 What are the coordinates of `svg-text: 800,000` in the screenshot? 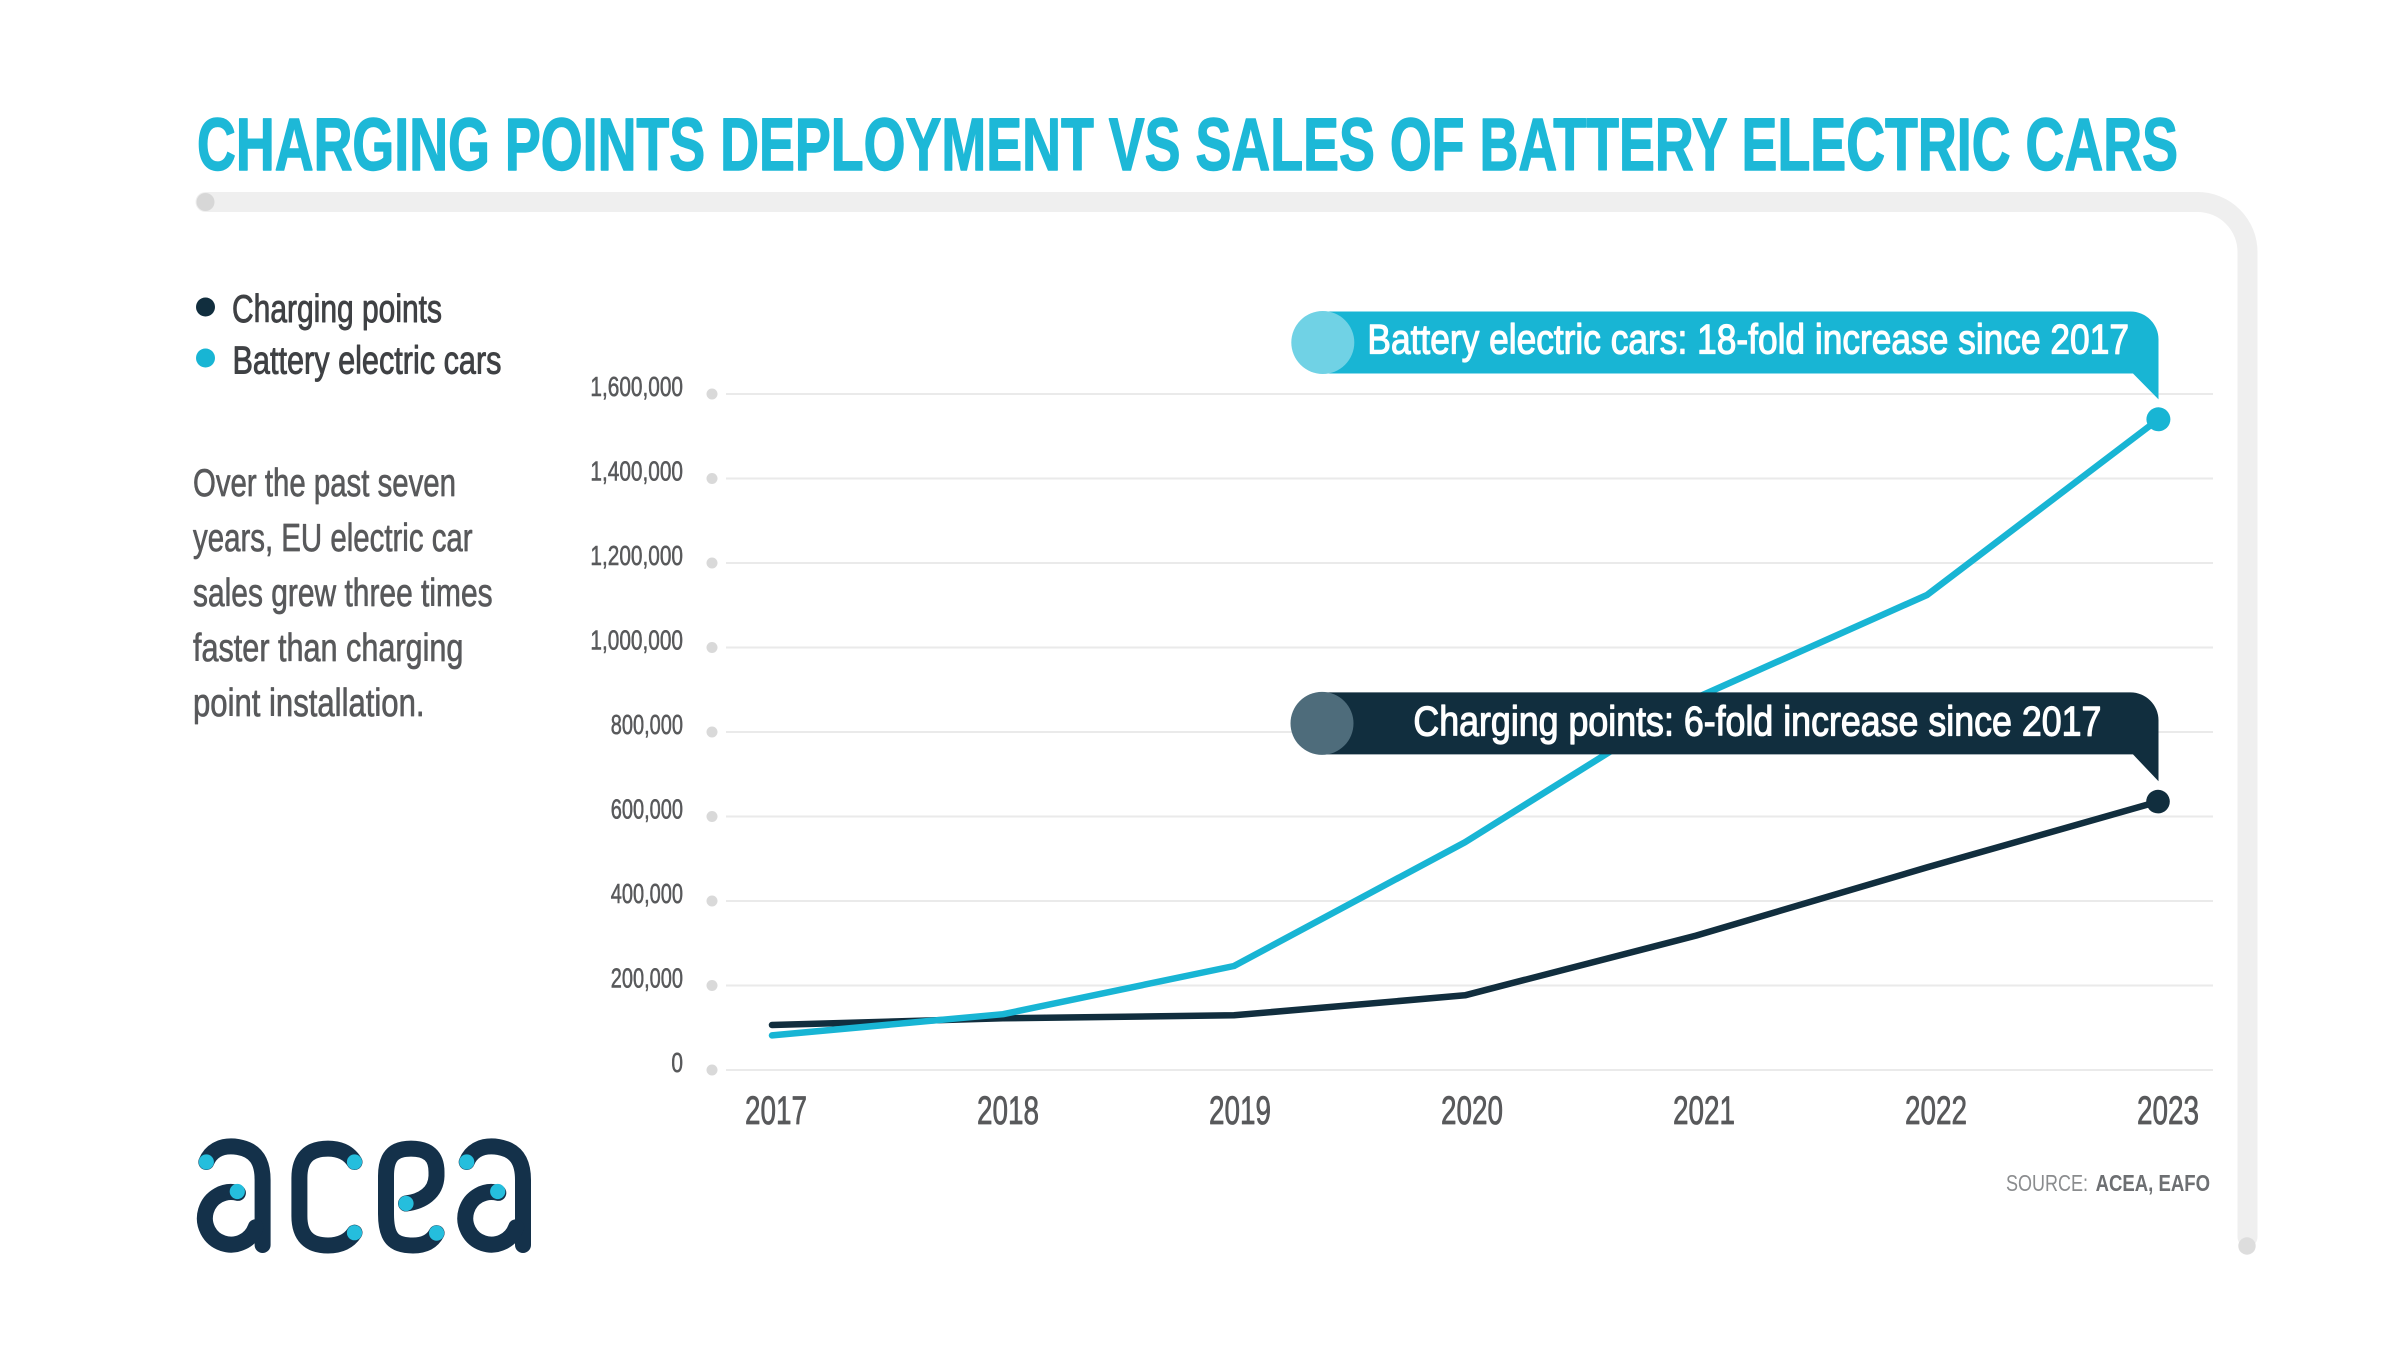 It's located at (647, 724).